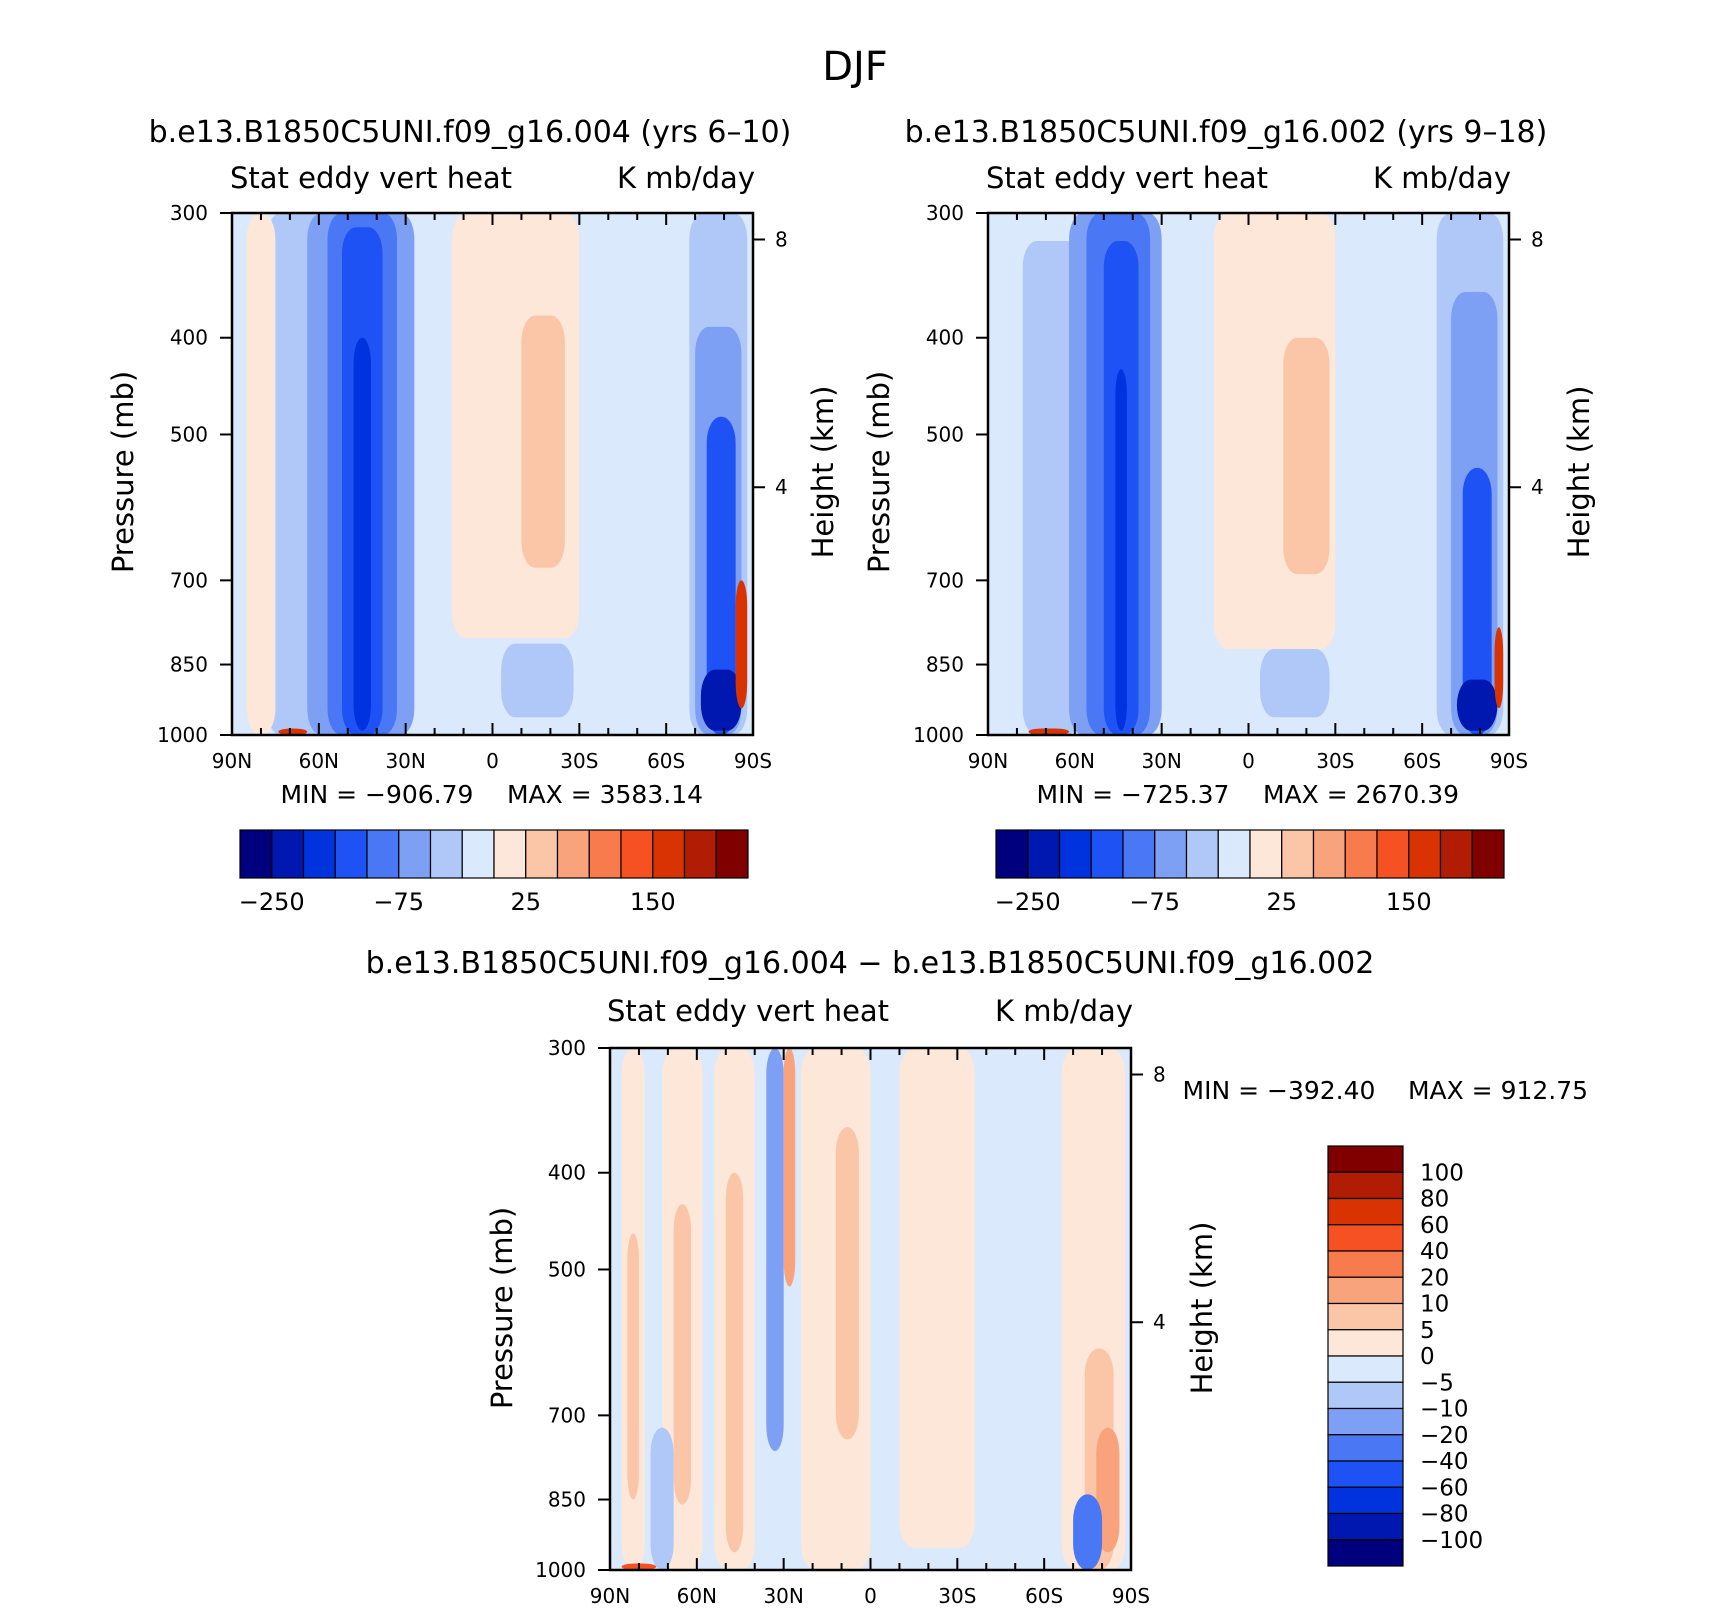  What do you see at coordinates (748, 1011) in the screenshot?
I see `panel-3-left-label: Stat eddy vert heat` at bounding box center [748, 1011].